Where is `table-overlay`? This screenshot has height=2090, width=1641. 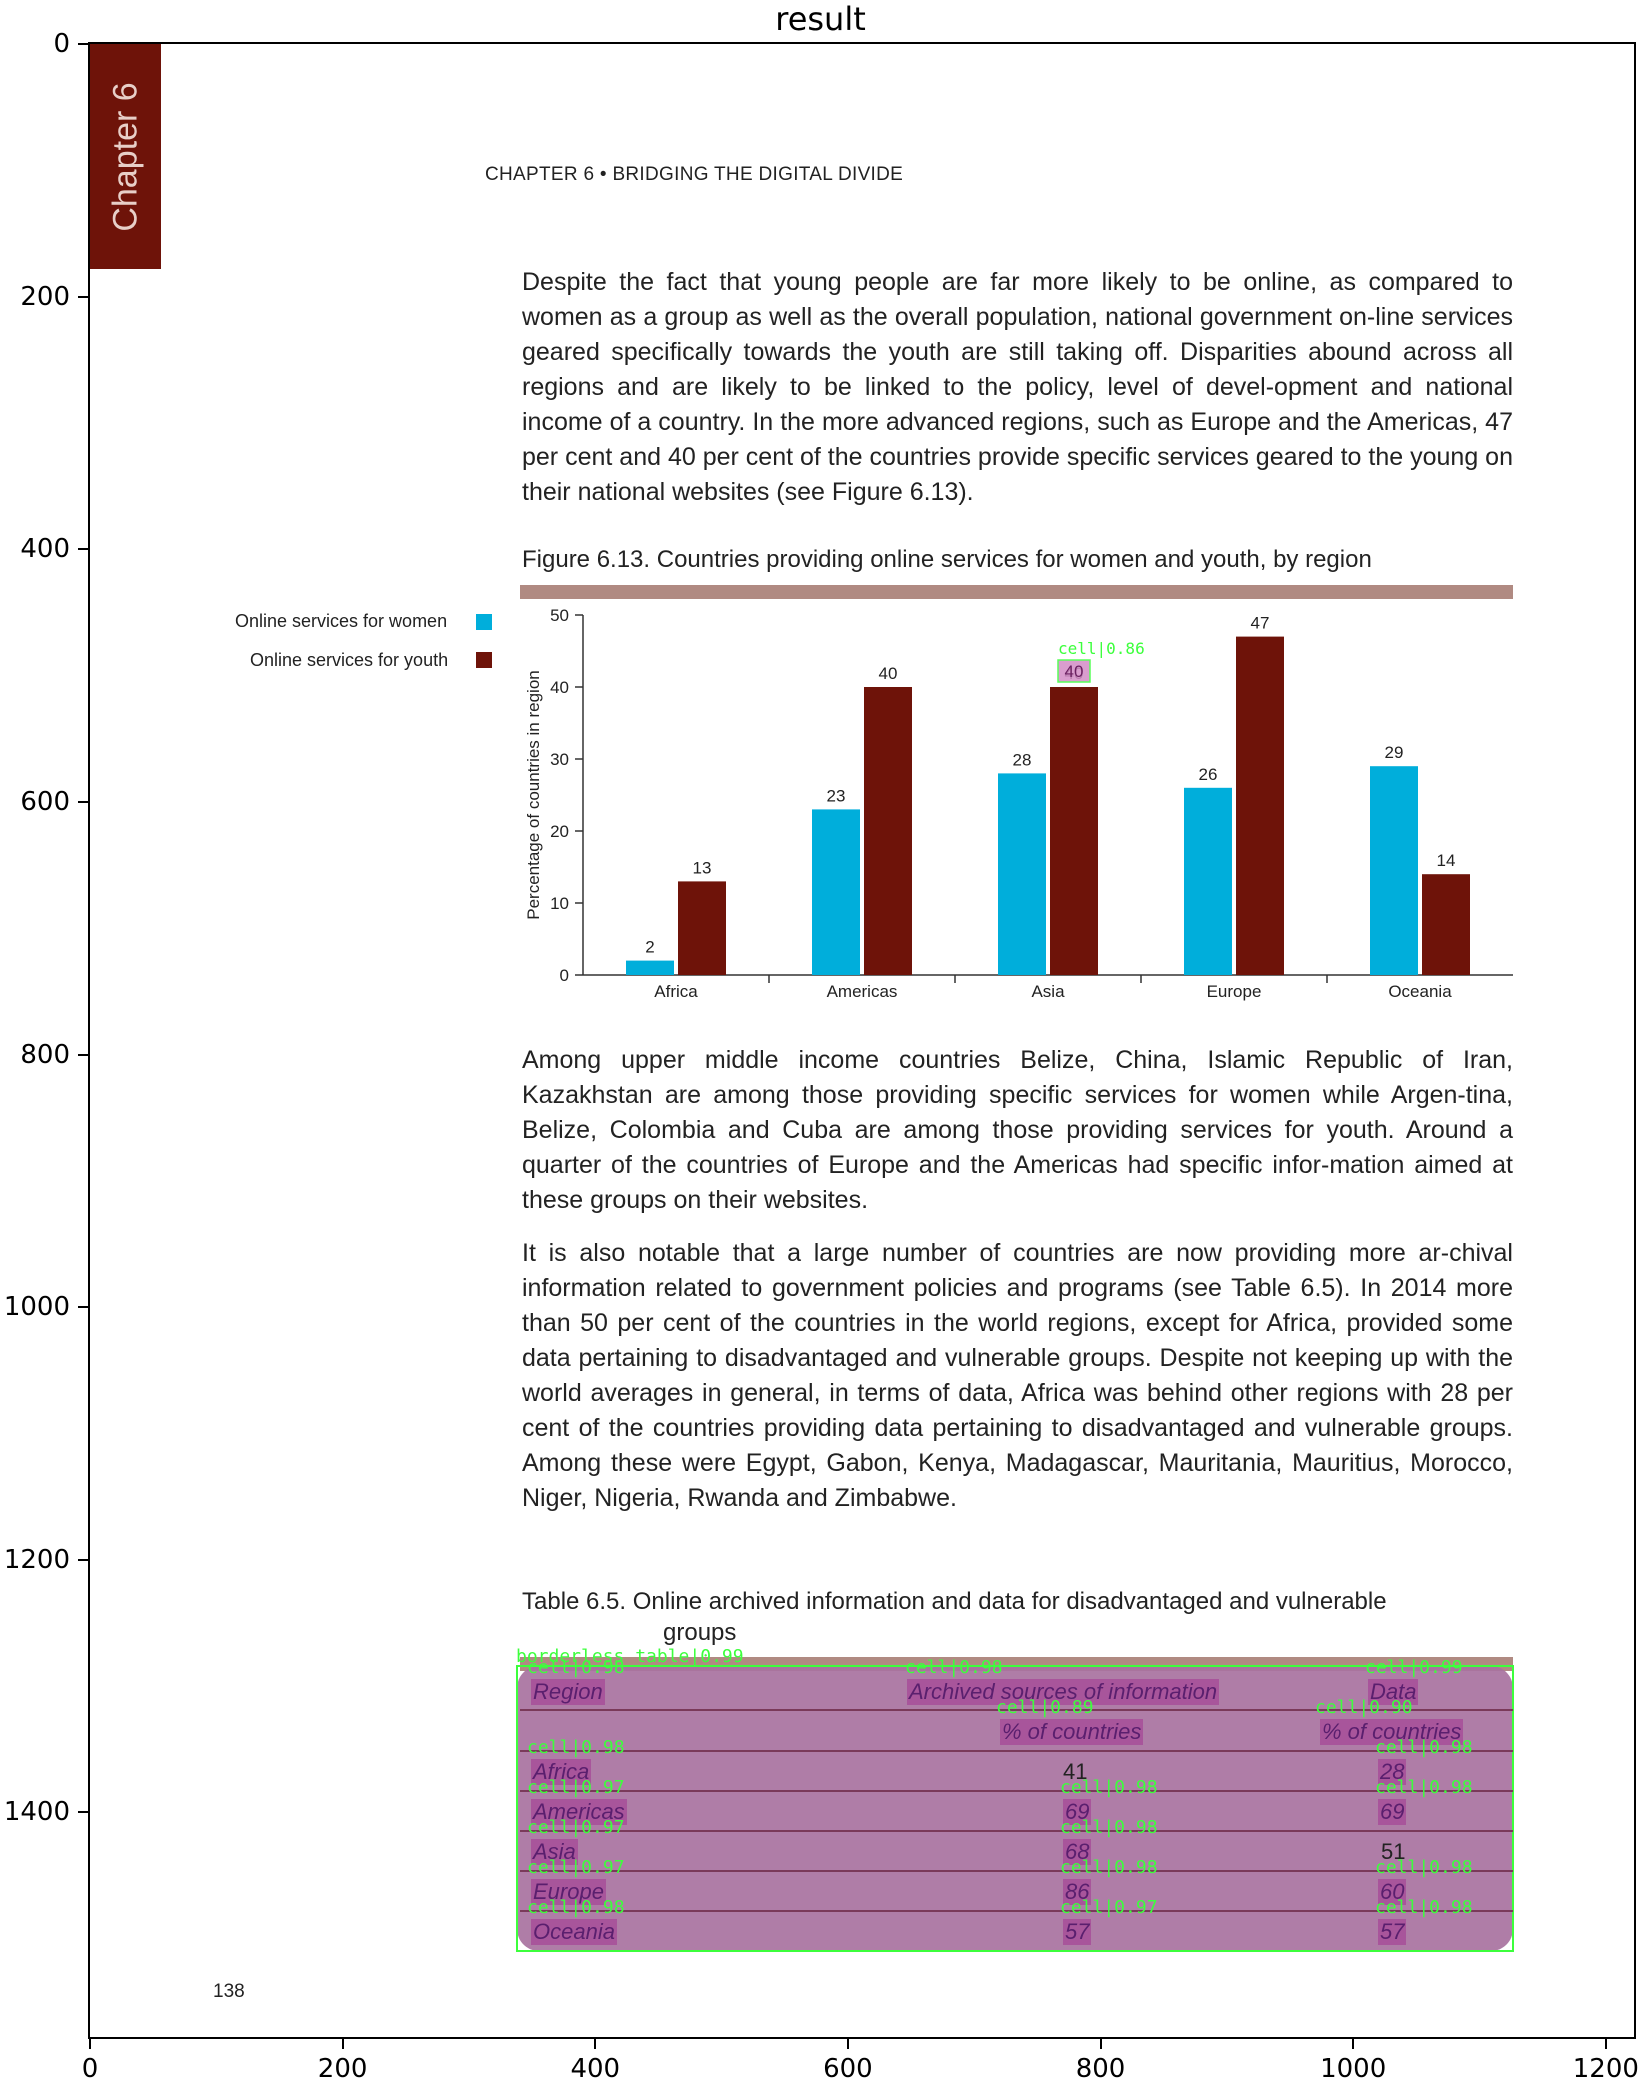
table-overlay is located at coordinates (1015, 1808).